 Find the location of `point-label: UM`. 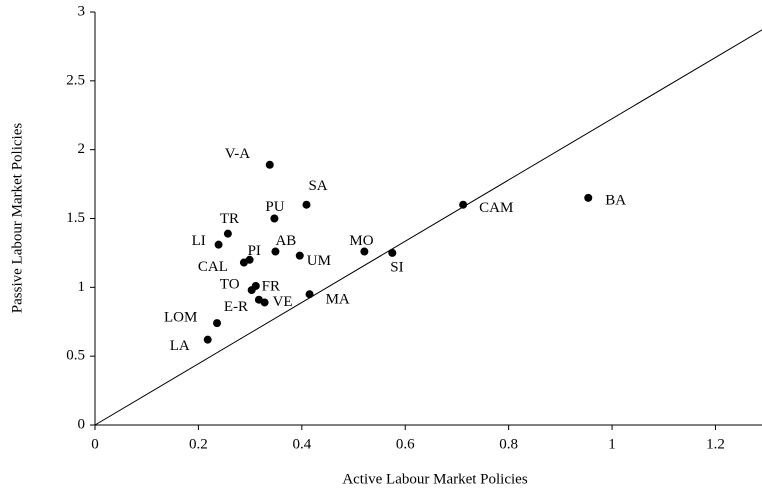

point-label: UM is located at coordinates (319, 261).